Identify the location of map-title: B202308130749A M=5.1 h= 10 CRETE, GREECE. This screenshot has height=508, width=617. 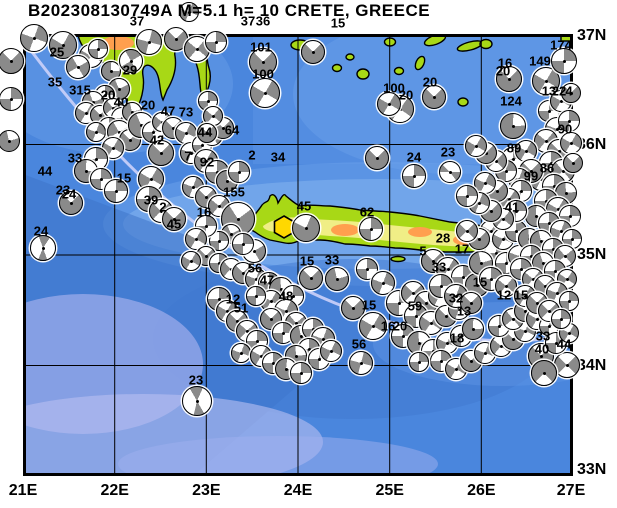
(229, 10).